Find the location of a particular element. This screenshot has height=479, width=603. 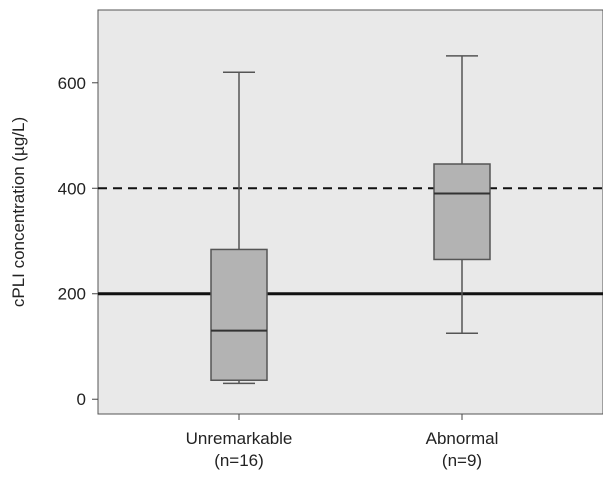

x-category-count: (n=16) is located at coordinates (239, 460).